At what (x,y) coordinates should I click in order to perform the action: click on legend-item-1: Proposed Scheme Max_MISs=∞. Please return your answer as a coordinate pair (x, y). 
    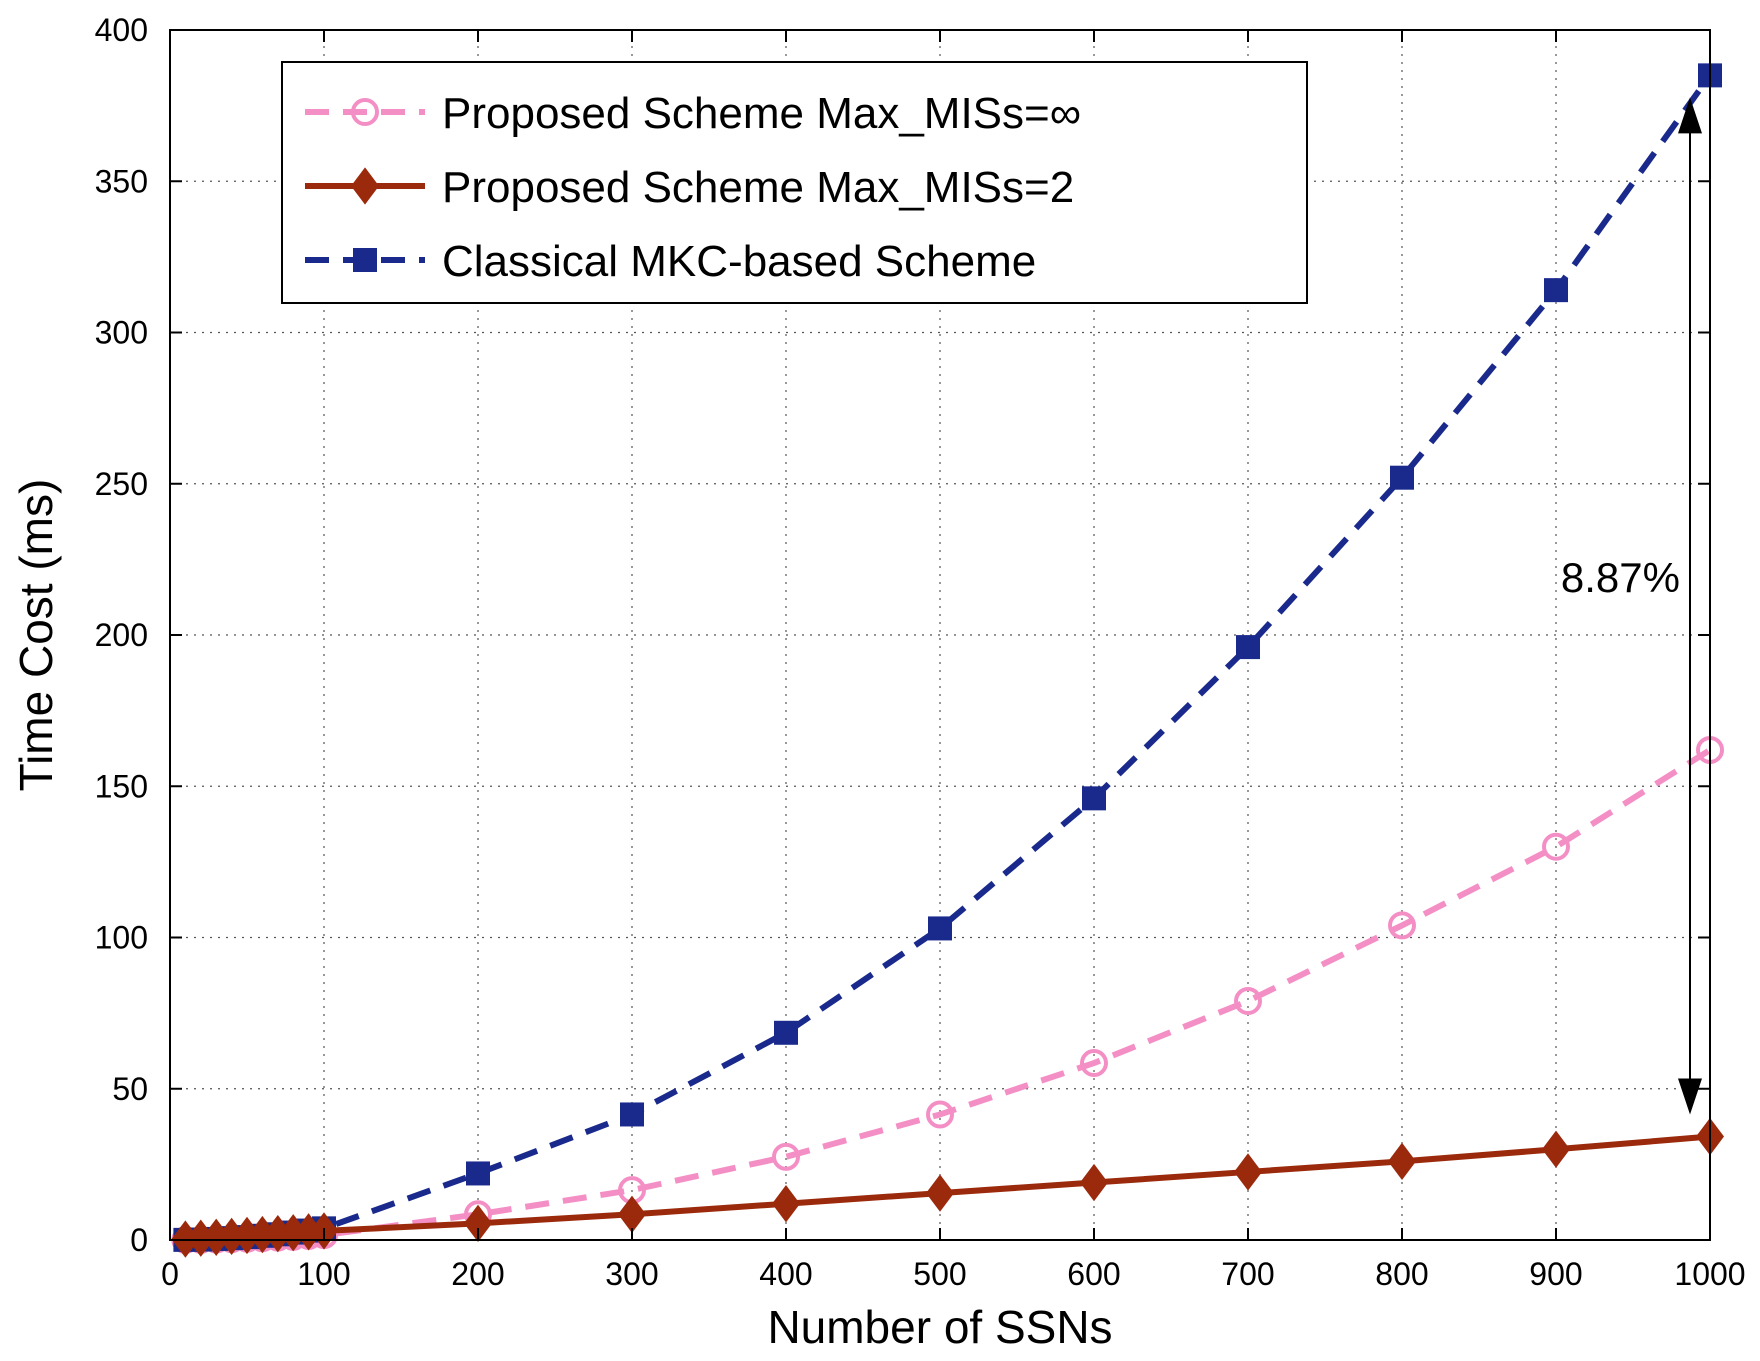
    Looking at the image, I should click on (693, 113).